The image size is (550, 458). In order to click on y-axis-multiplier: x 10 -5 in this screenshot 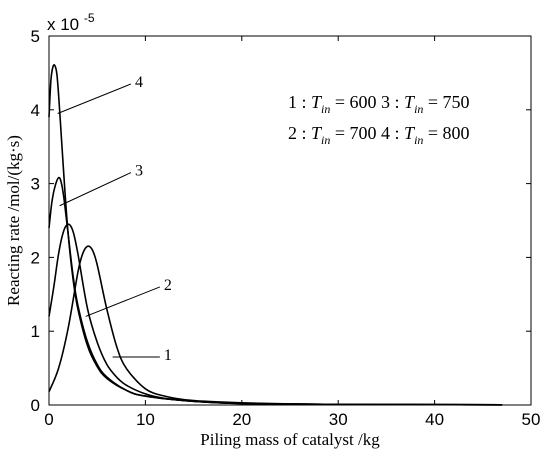, I will do `click(71, 22)`.